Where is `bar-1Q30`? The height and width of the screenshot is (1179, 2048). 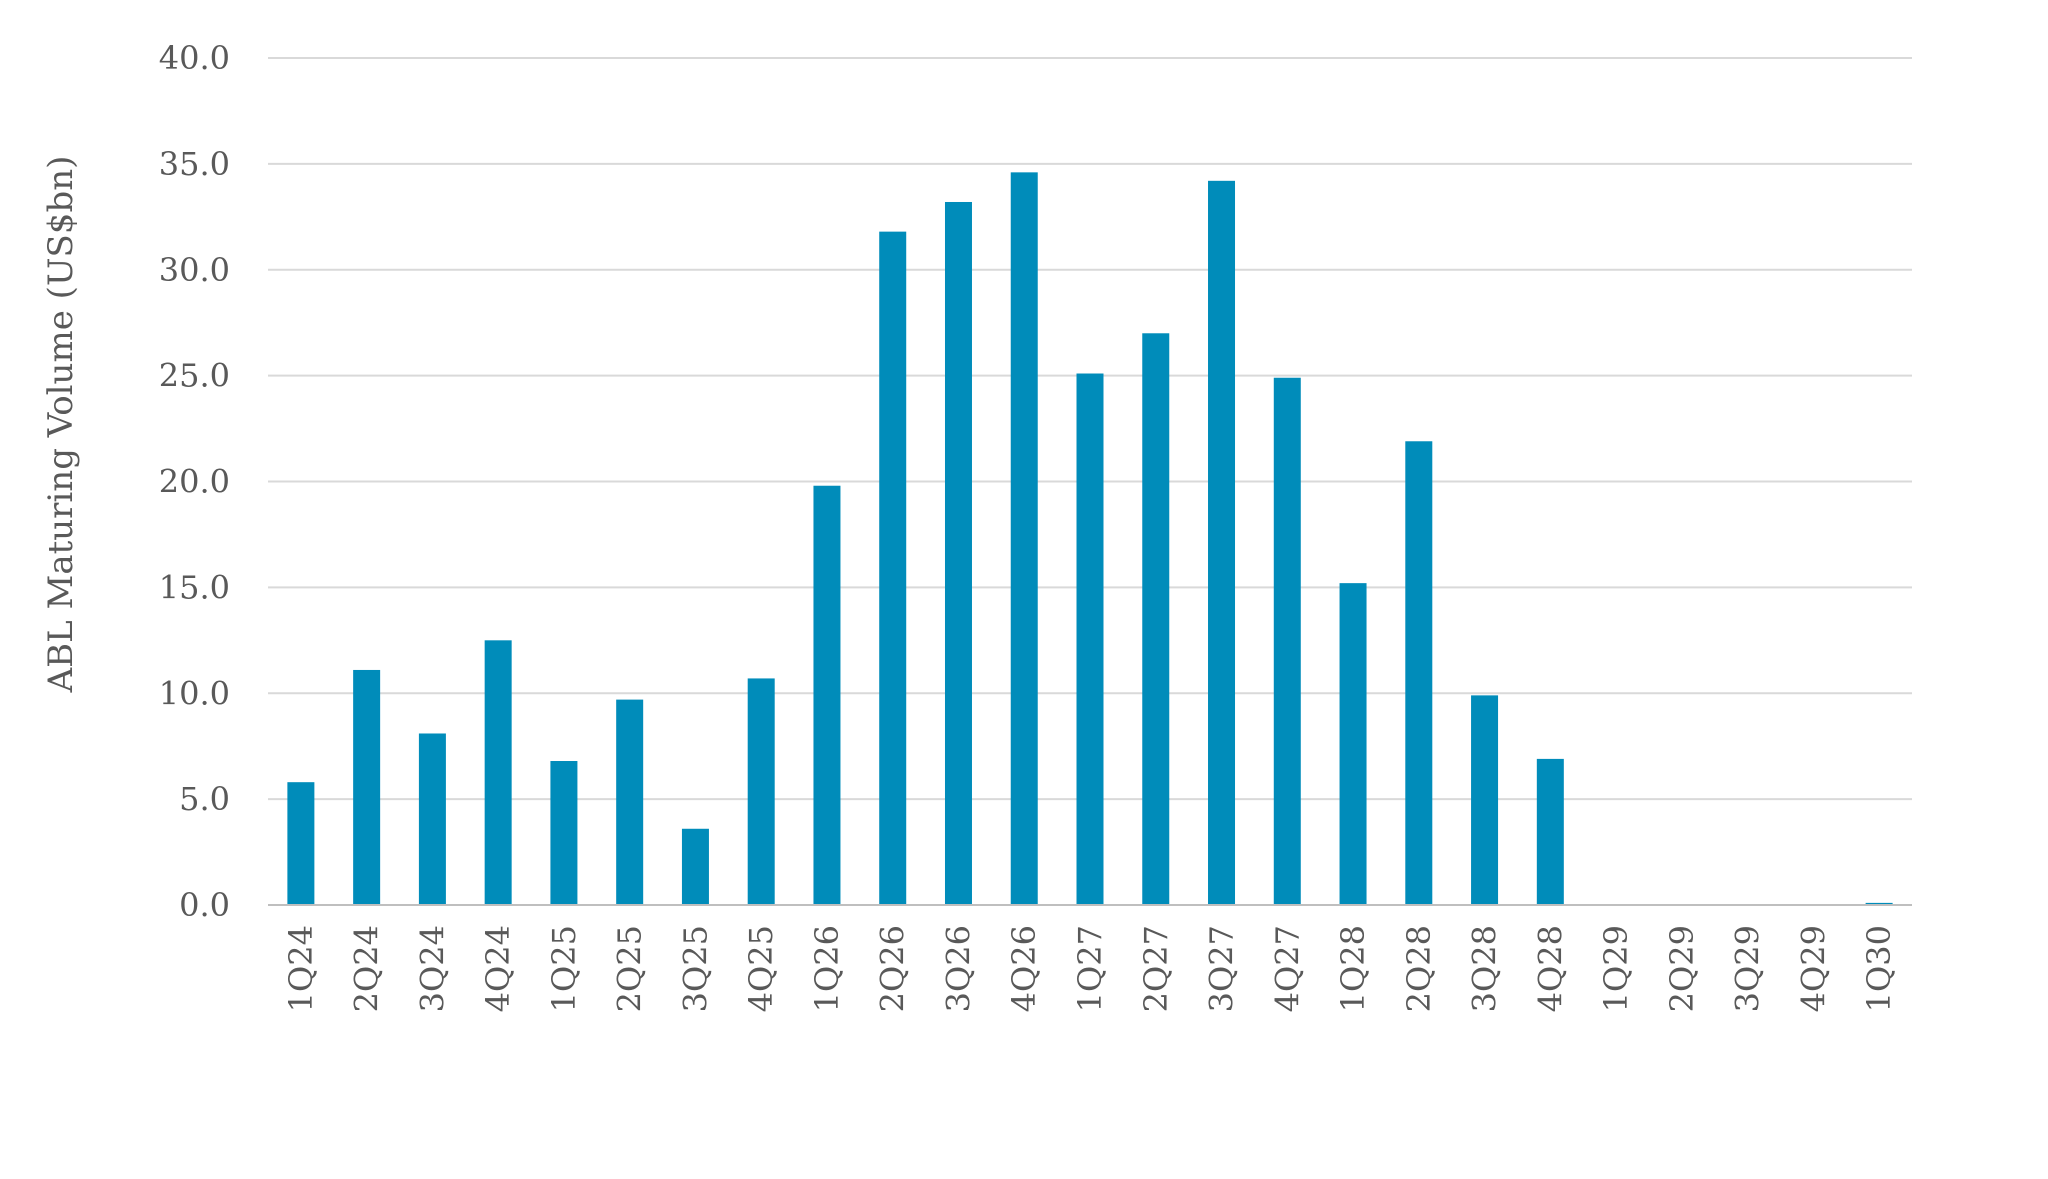
bar-1Q30 is located at coordinates (1879, 903).